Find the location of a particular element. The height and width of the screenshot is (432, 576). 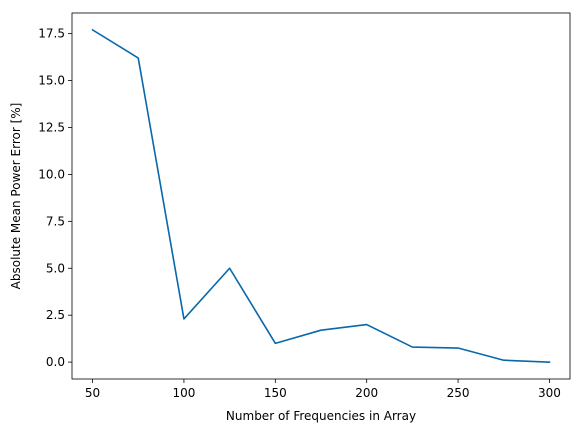

x-tick-label: 100 is located at coordinates (183, 393).